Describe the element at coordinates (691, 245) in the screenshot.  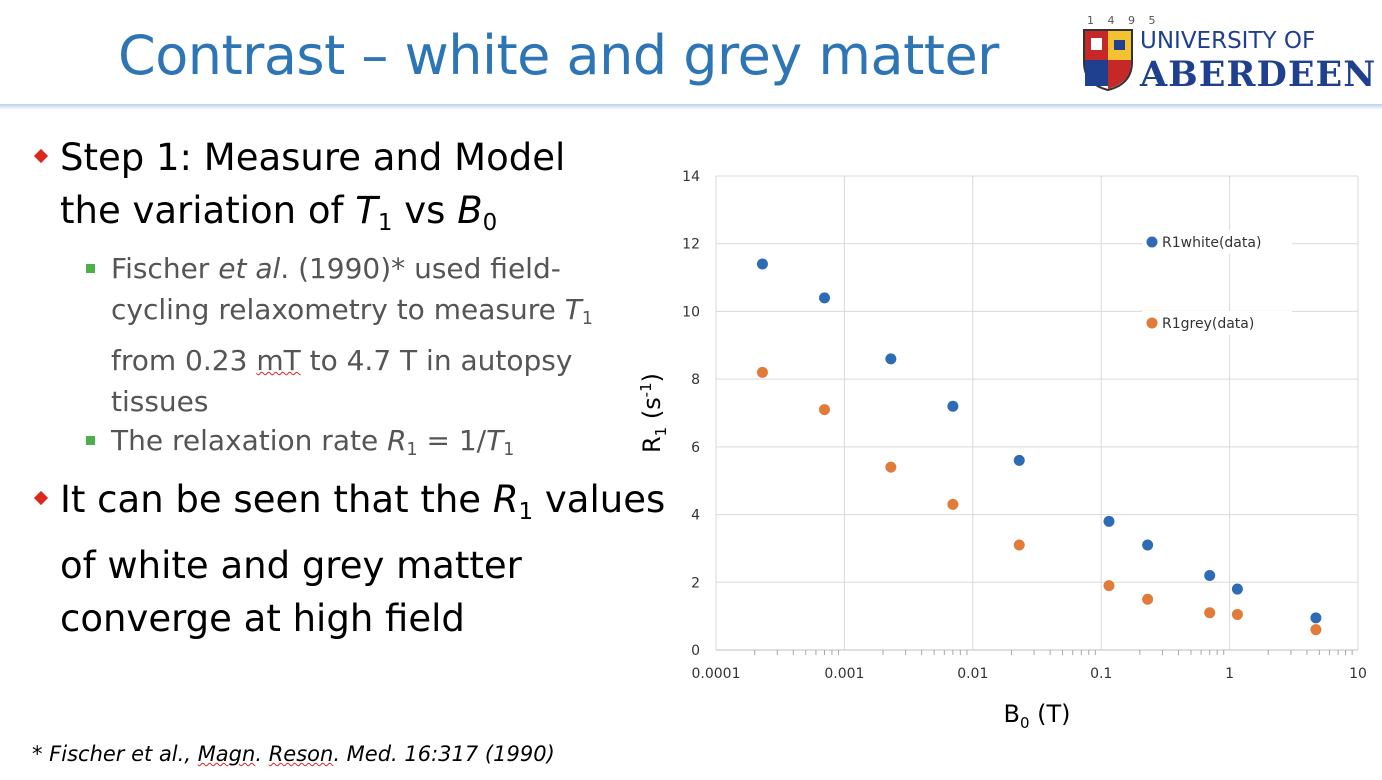
I see `y-tick-label: 12` at that location.